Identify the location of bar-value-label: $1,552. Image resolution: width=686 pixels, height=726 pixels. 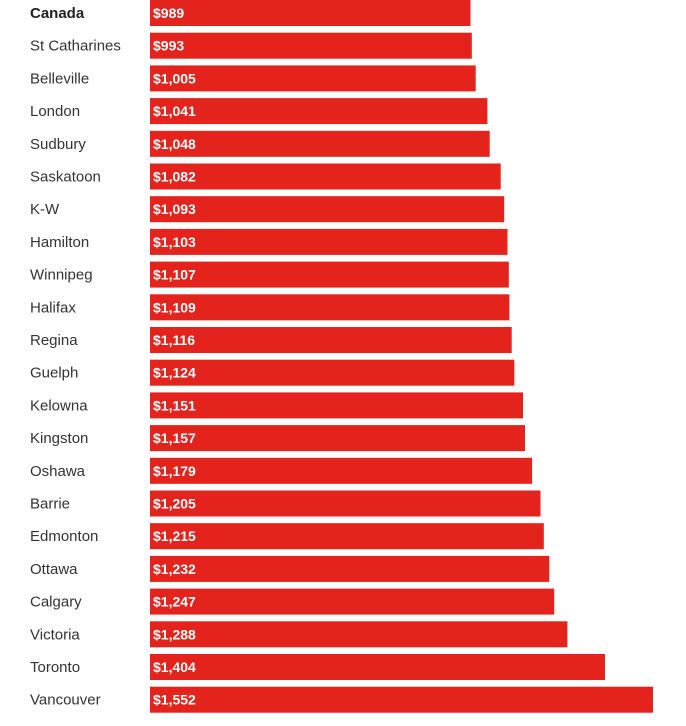
(174, 700).